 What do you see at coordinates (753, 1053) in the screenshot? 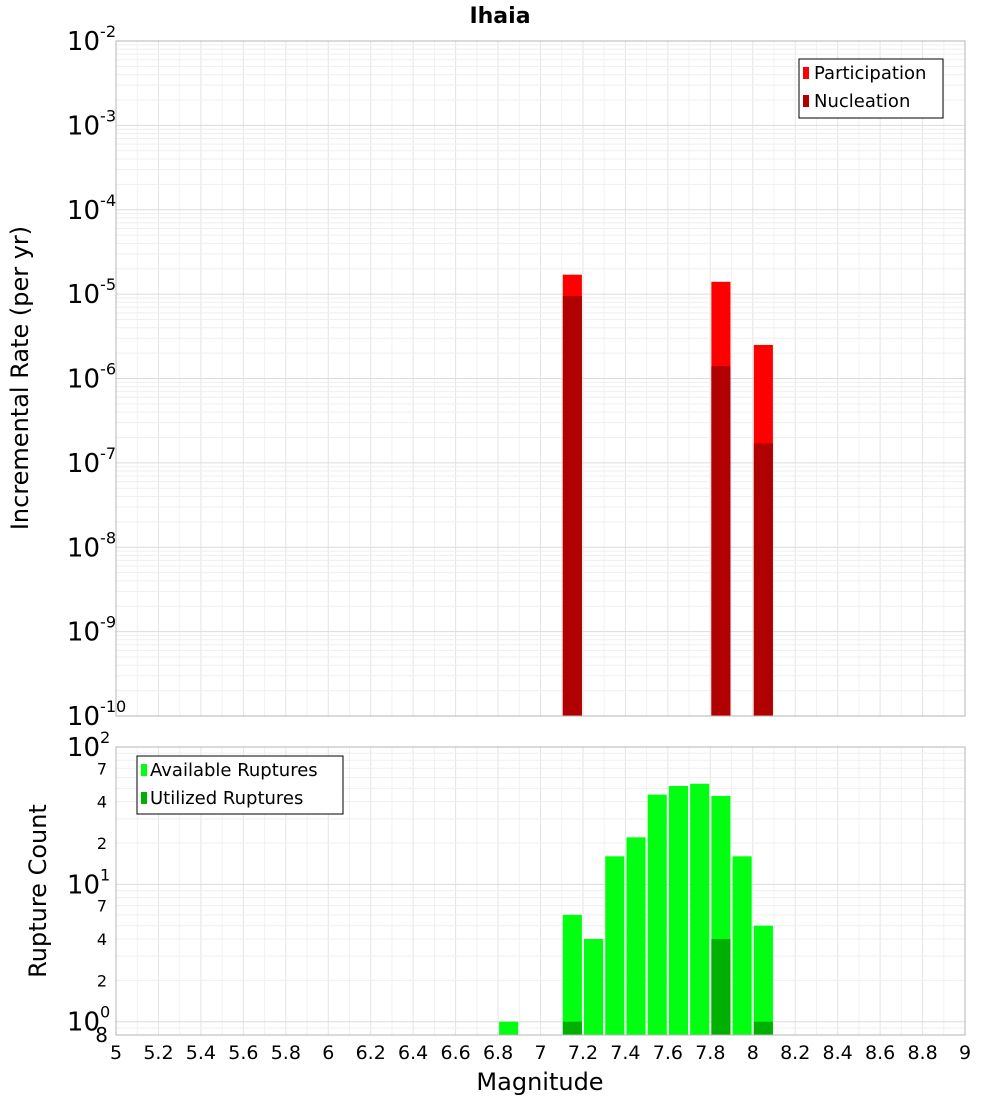
I see `x-tick-label: 8` at bounding box center [753, 1053].